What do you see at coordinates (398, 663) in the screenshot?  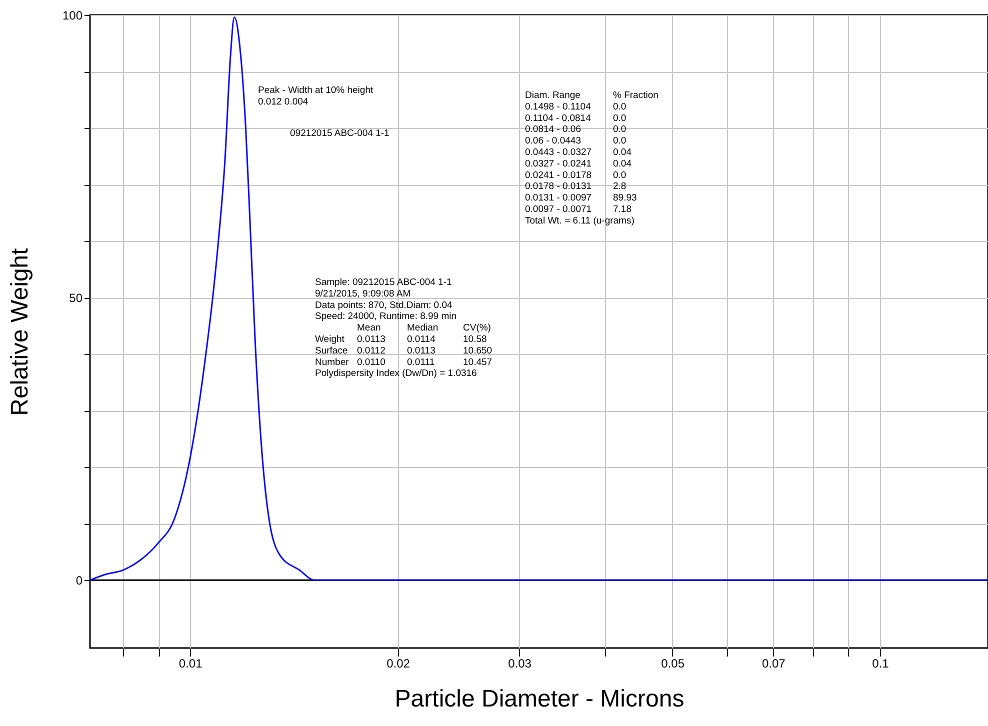 I see `x-tick-label: 0.02` at bounding box center [398, 663].